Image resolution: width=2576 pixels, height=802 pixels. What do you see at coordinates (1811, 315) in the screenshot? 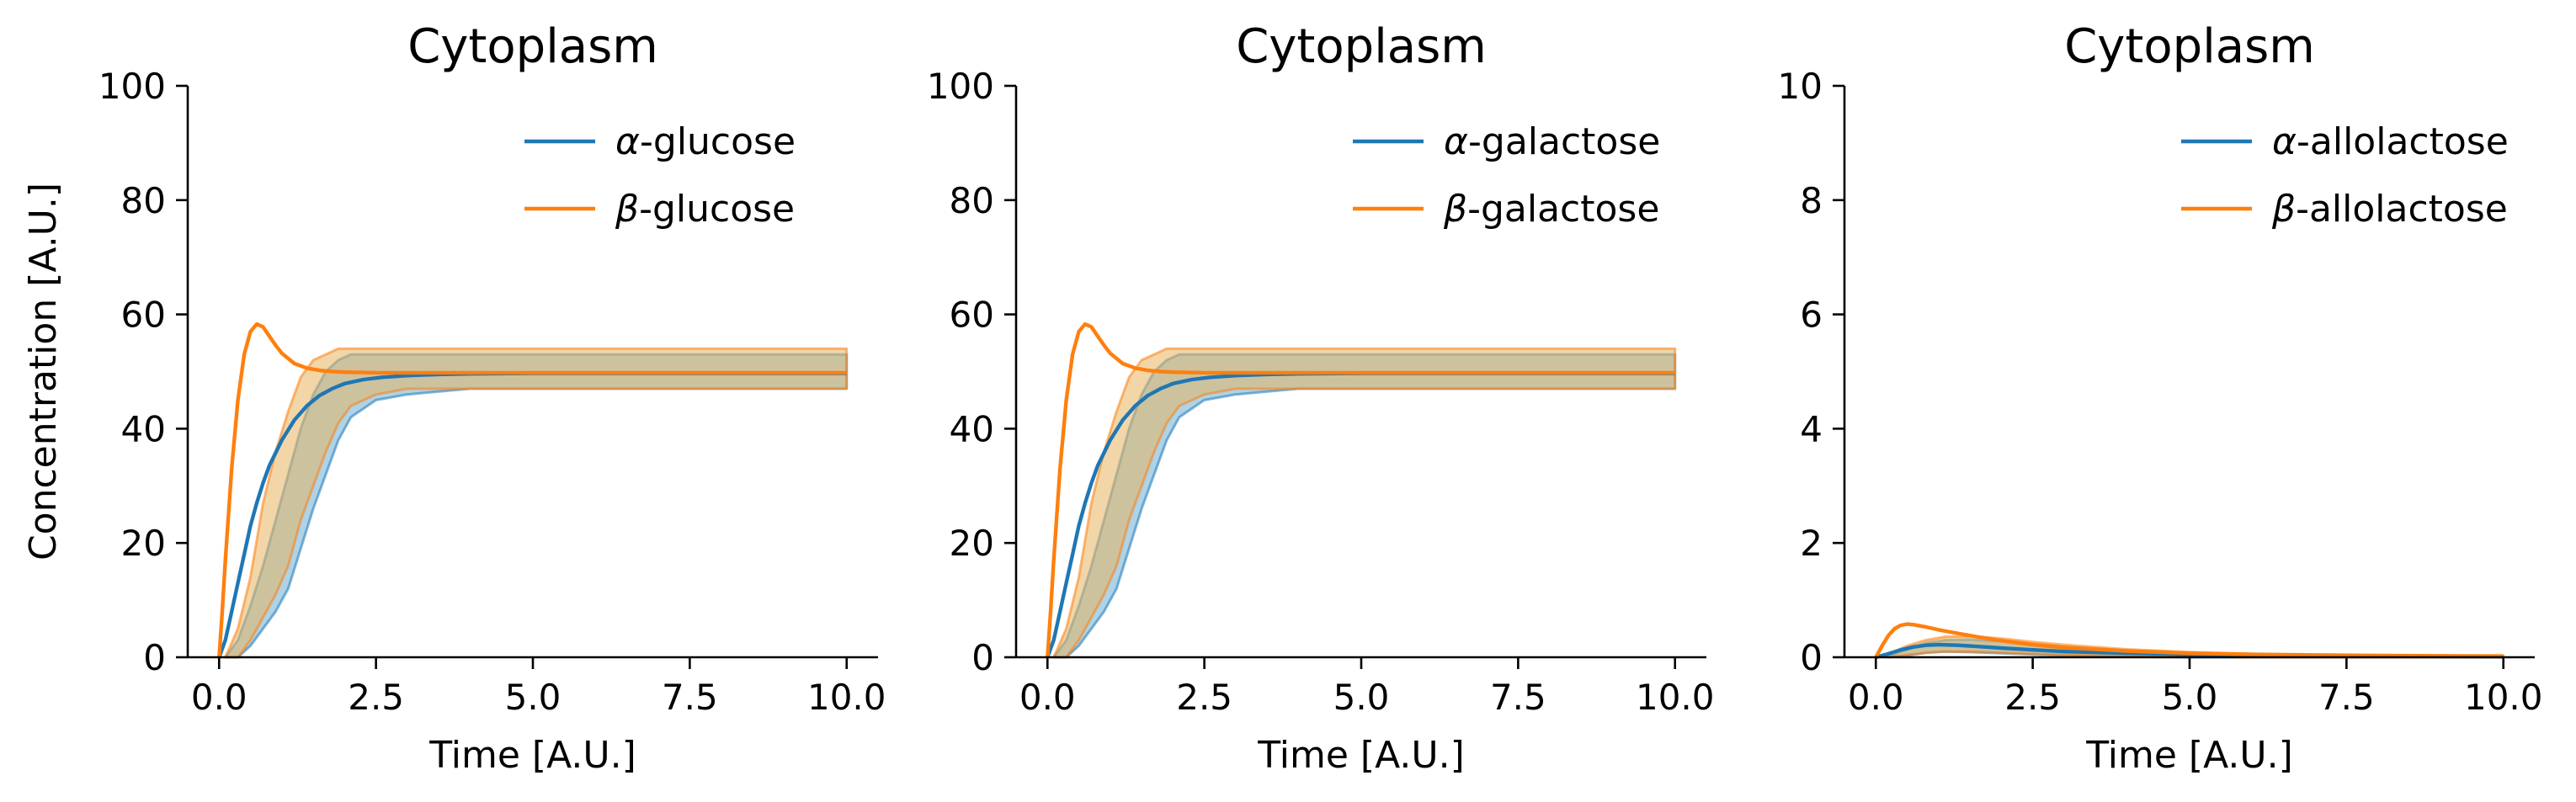
I see `y-tick-label: 6` at bounding box center [1811, 315].